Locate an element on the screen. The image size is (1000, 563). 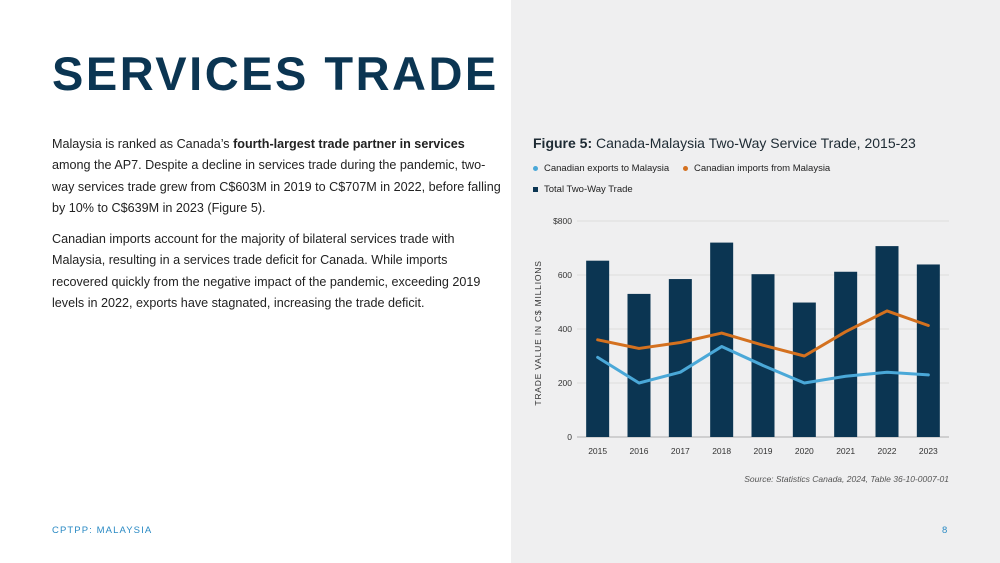
y-tick-label: 400 is located at coordinates (565, 329).